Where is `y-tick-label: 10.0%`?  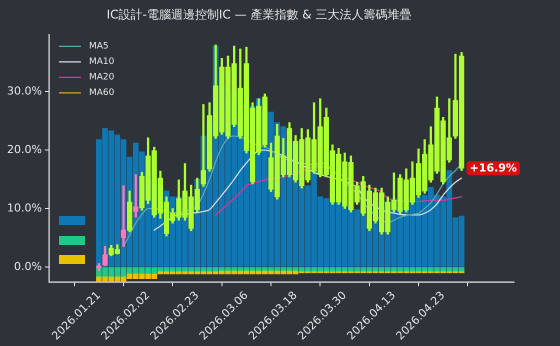
y-tick-label: 10.0% is located at coordinates (24, 207).